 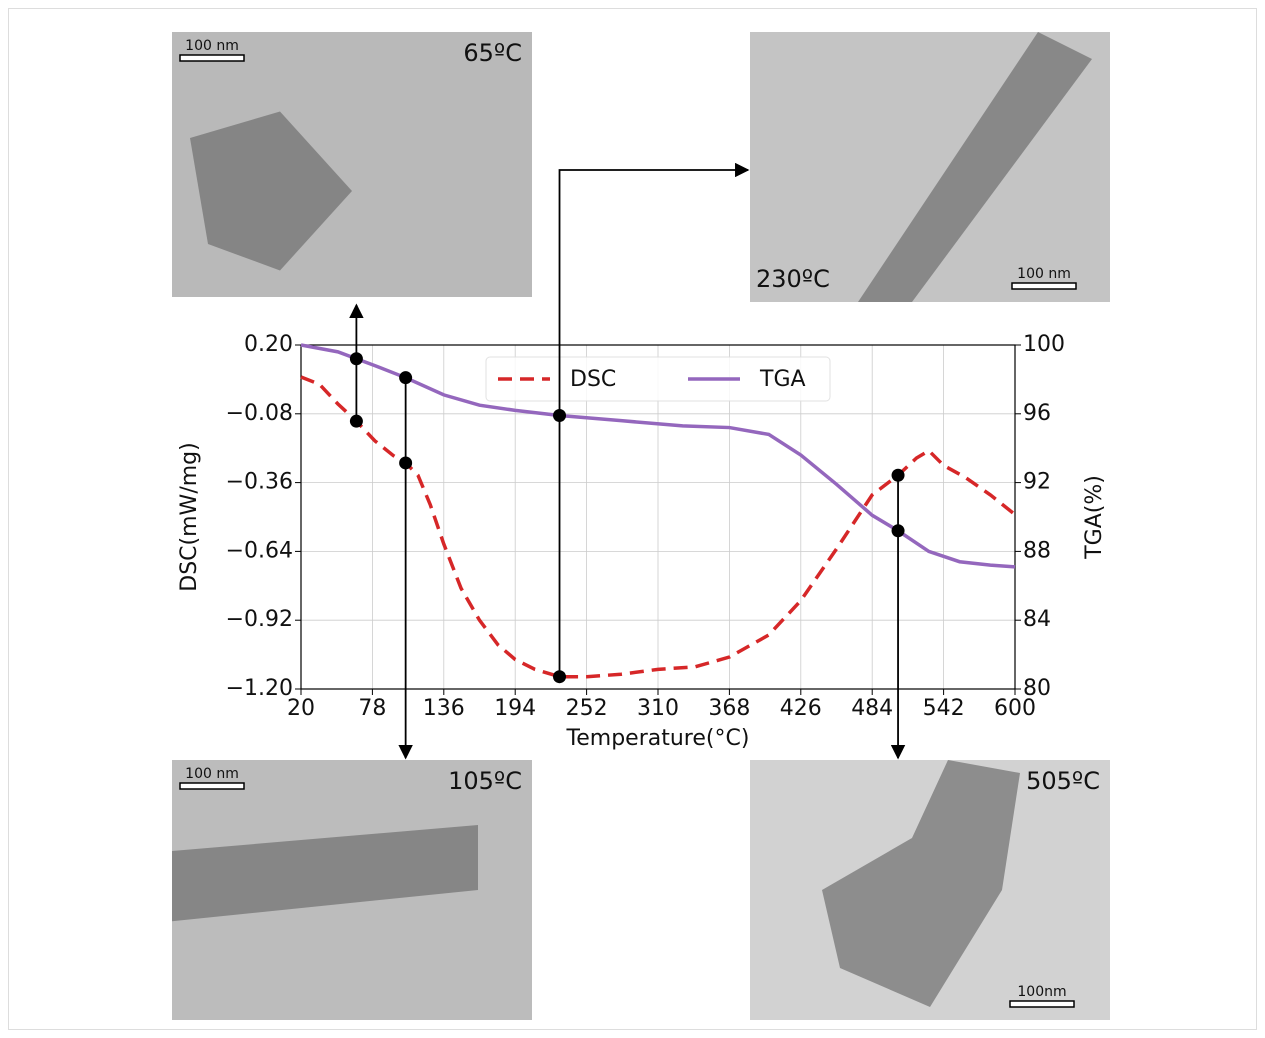 What do you see at coordinates (593, 379) in the screenshot?
I see `legend-label: DSC` at bounding box center [593, 379].